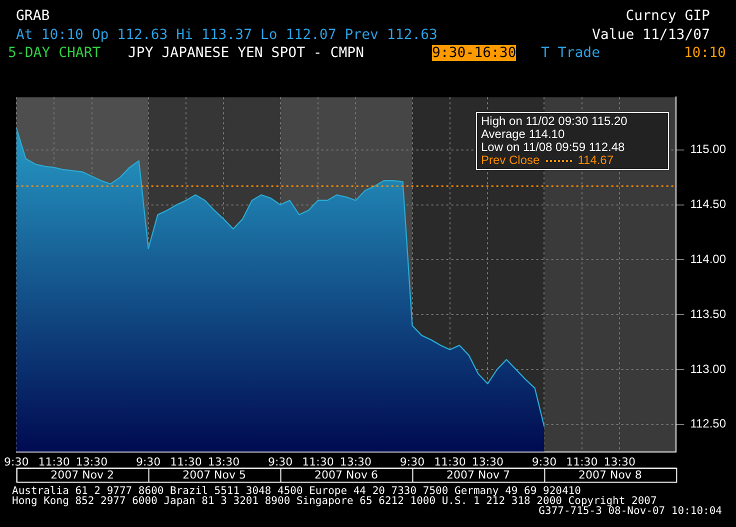 This screenshot has width=736, height=527. I want to click on y-tick-label: 113.00, so click(708, 369).